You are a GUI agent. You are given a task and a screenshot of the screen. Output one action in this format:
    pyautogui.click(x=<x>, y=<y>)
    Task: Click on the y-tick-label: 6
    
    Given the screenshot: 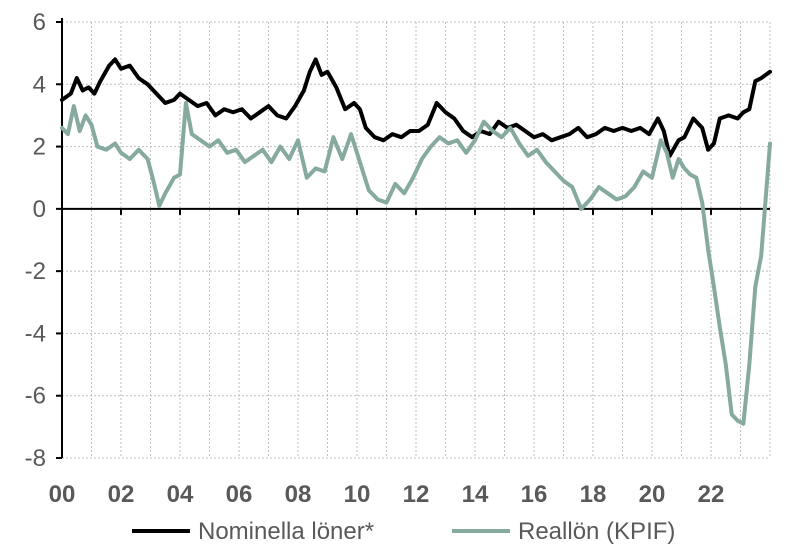 What is the action you would take?
    pyautogui.click(x=39, y=22)
    